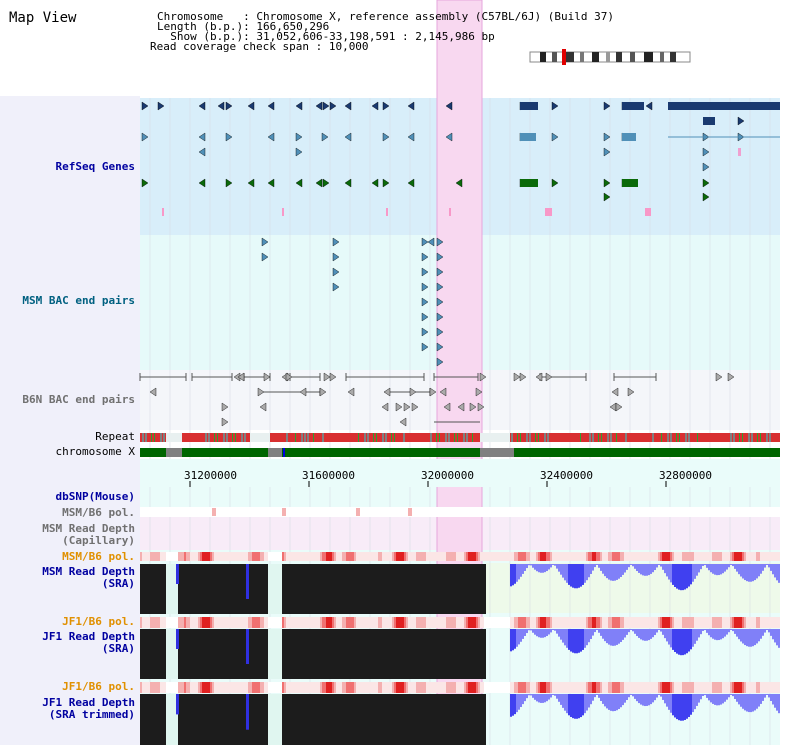  What do you see at coordinates (582, 57) in the screenshot?
I see `ideogram-band` at bounding box center [582, 57].